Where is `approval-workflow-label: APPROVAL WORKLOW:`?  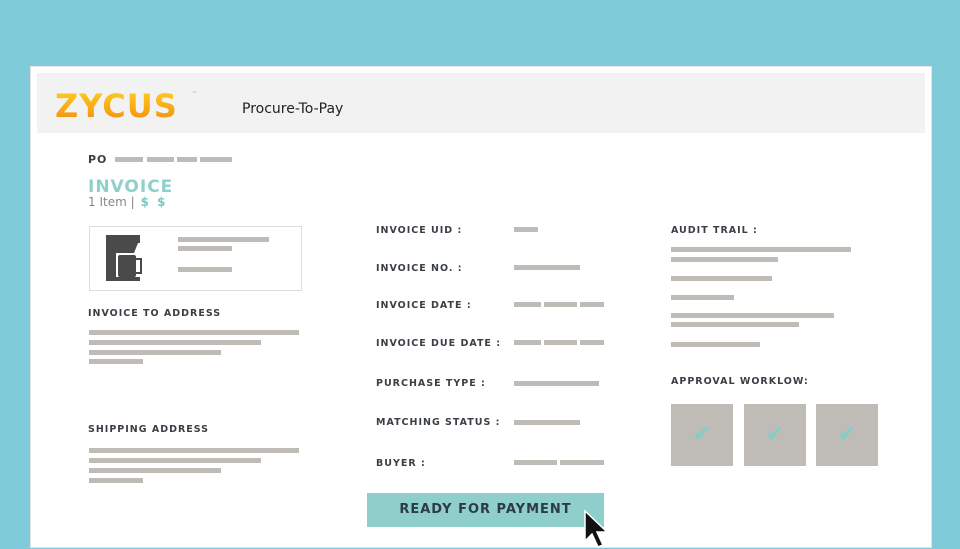
approval-workflow-label: APPROVAL WORKLOW: is located at coordinates (740, 381).